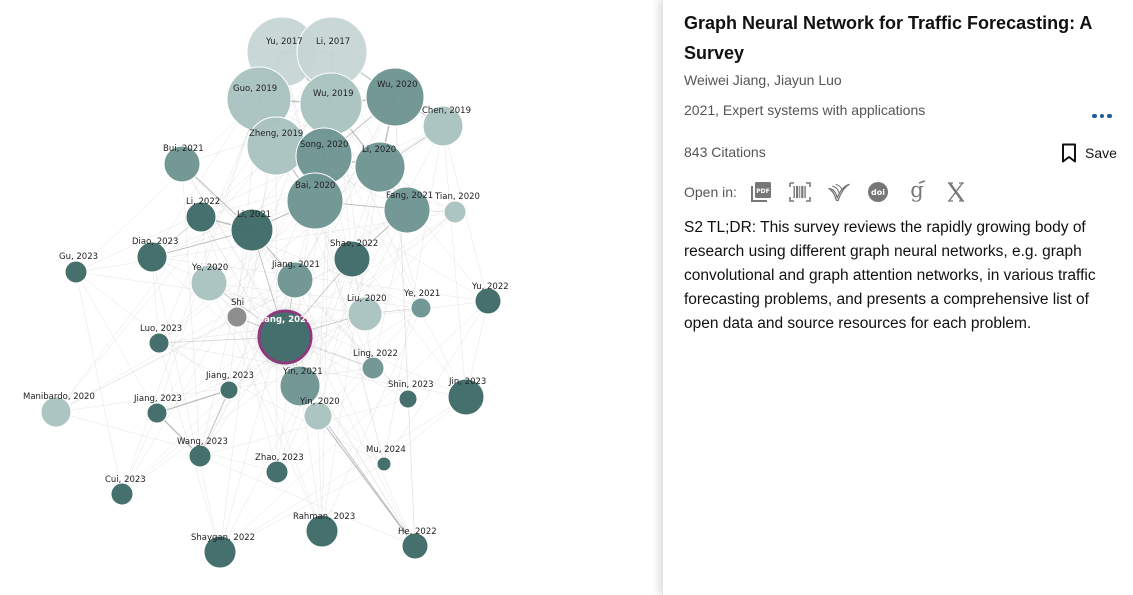  Describe the element at coordinates (839, 192) in the screenshot. I see `semantic-scholar-icon` at that location.